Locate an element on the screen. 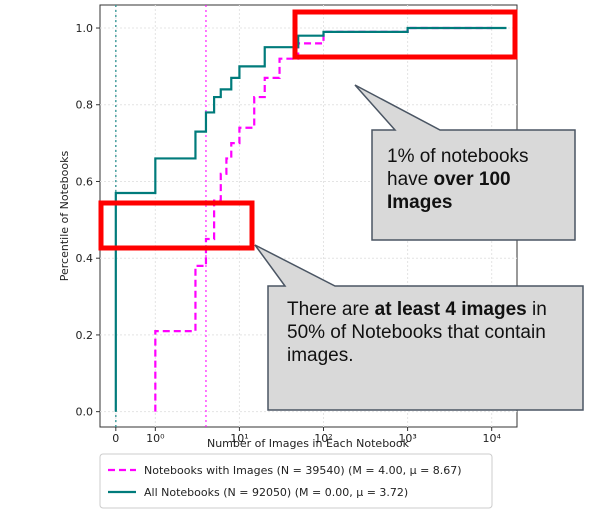 The width and height of the screenshot is (594, 514). callout-shape is located at coordinates (465, 162).